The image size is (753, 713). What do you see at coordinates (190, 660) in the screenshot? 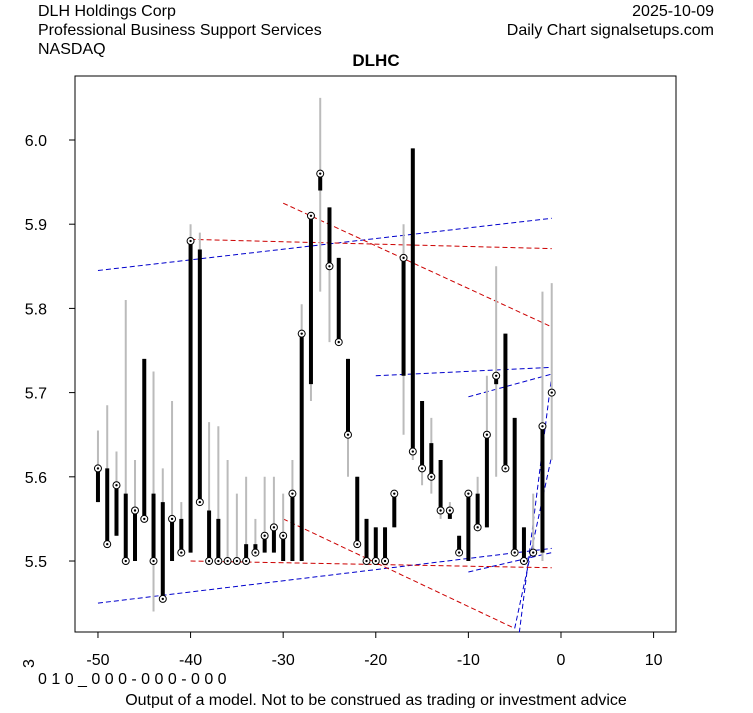
I see `x-tick-label: -40` at bounding box center [190, 660].